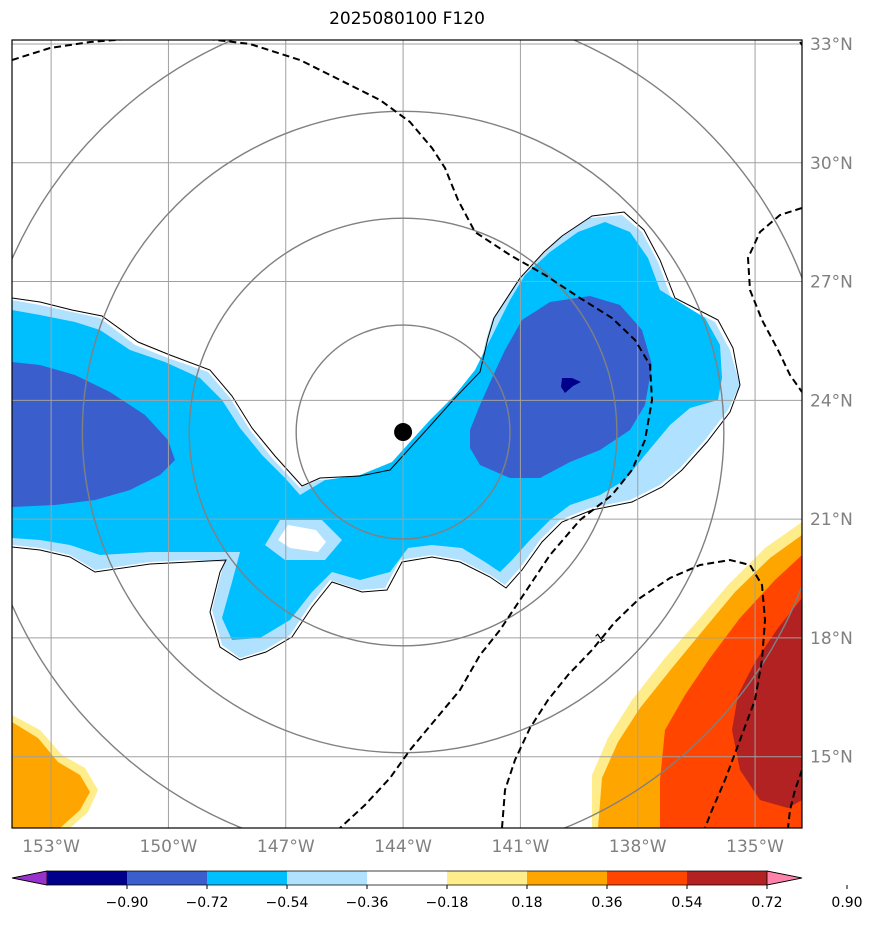 This screenshot has height=926, width=873. Describe the element at coordinates (407, 19) in the screenshot. I see `map-title: 2025080100 F120` at that location.